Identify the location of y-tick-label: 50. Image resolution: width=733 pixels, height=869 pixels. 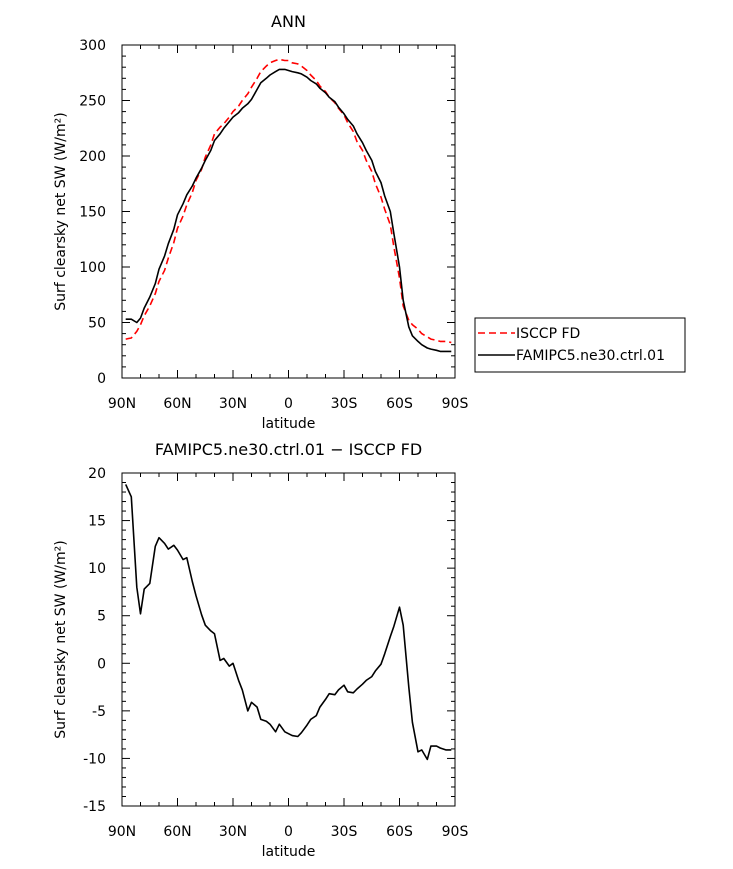
(97, 324).